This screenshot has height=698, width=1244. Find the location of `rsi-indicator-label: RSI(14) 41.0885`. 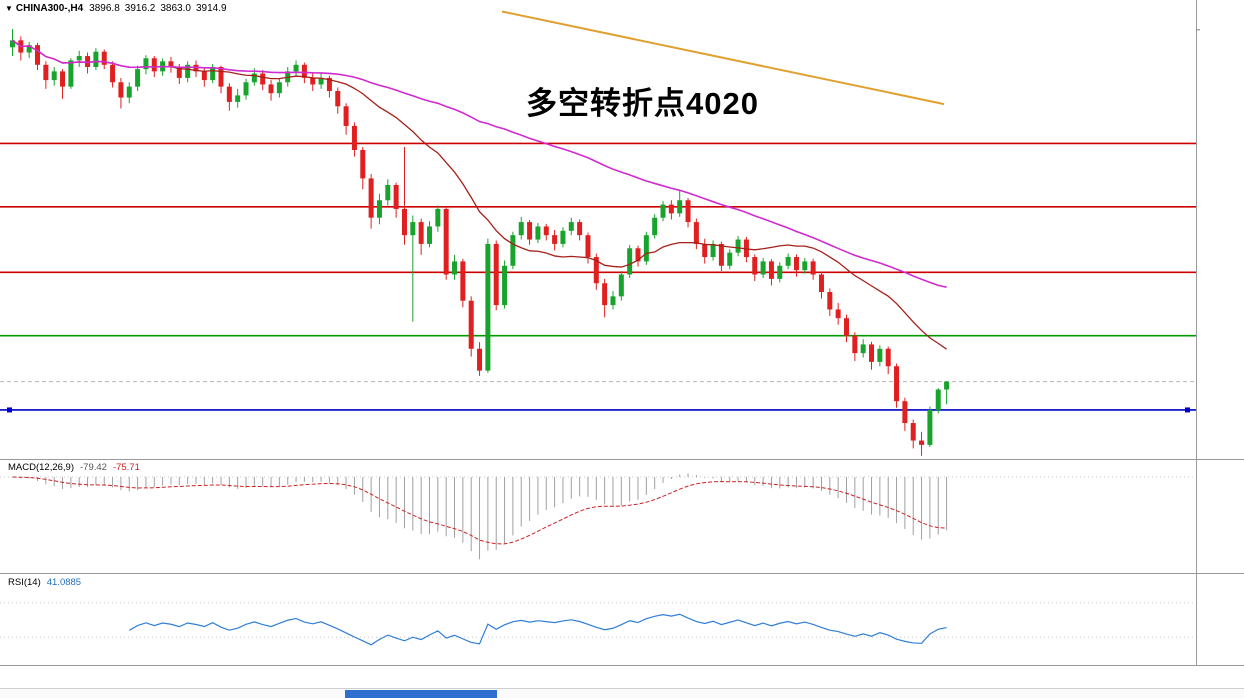

rsi-indicator-label: RSI(14) 41.0885 is located at coordinates (47, 582).